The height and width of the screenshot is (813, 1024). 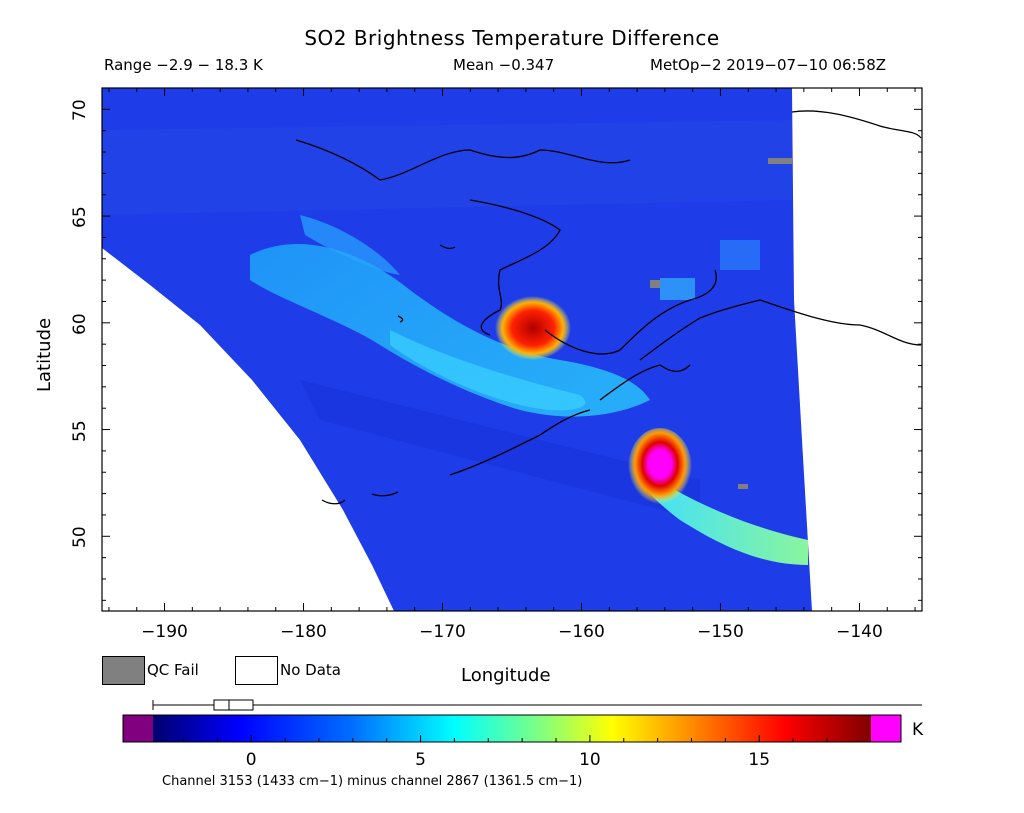 I want to click on y-tick-label: 60, so click(x=80, y=324).